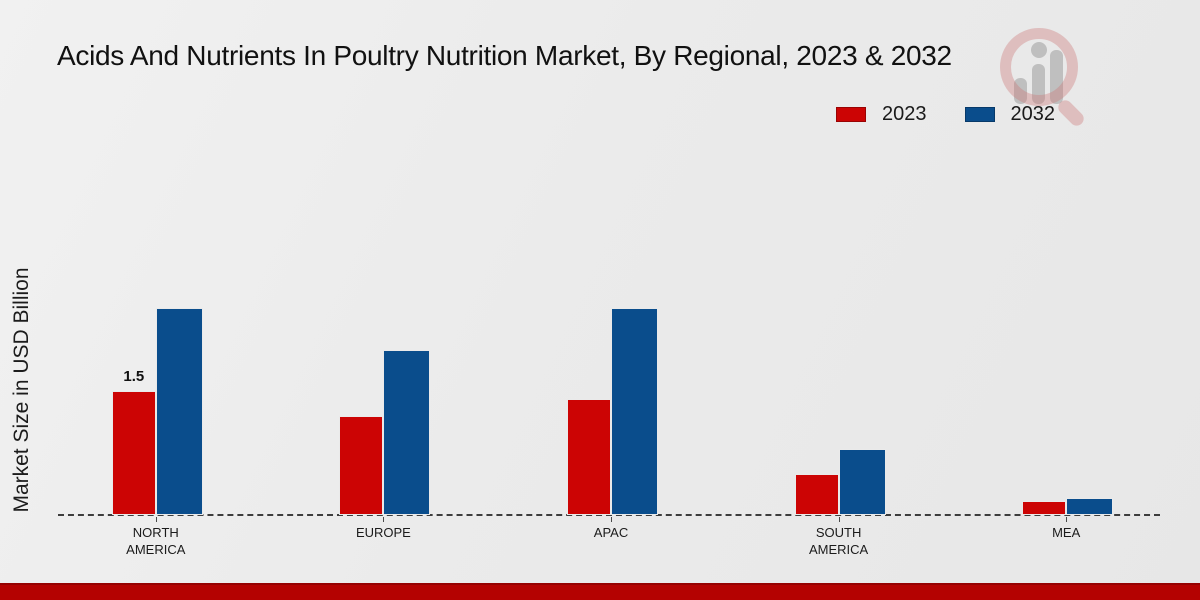 This screenshot has width=1200, height=600. I want to click on bar-value-label: 1.5, so click(134, 376).